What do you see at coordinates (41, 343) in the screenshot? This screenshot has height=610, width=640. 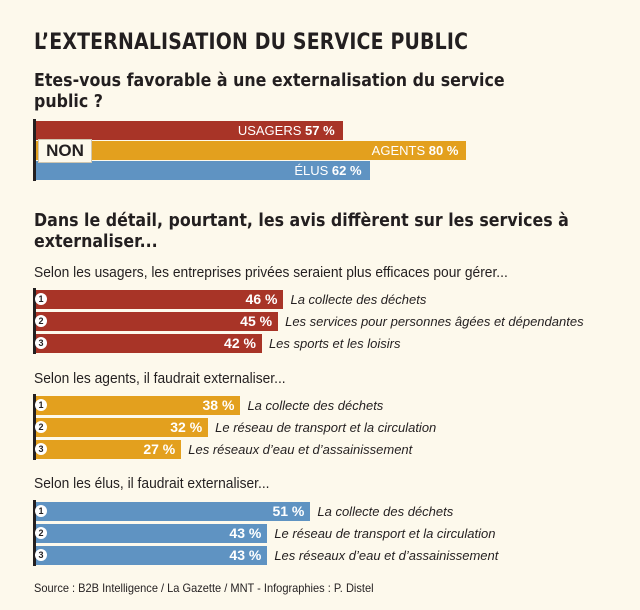 I see `group-1-rank-3: 3` at bounding box center [41, 343].